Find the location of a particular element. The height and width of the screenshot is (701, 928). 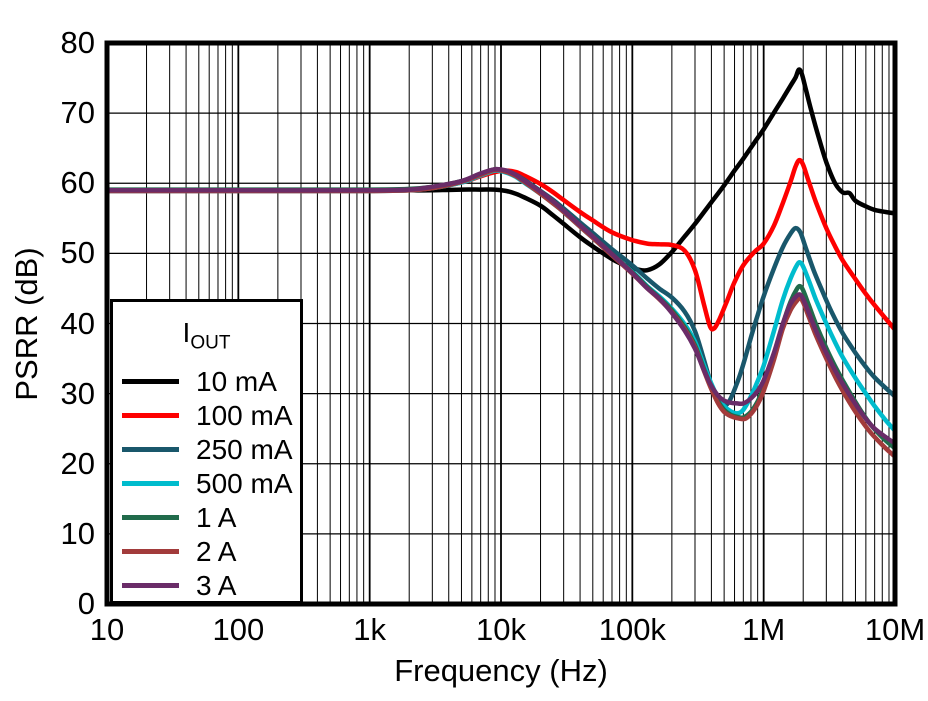

y-tick-label: 30 is located at coordinates (77, 393).